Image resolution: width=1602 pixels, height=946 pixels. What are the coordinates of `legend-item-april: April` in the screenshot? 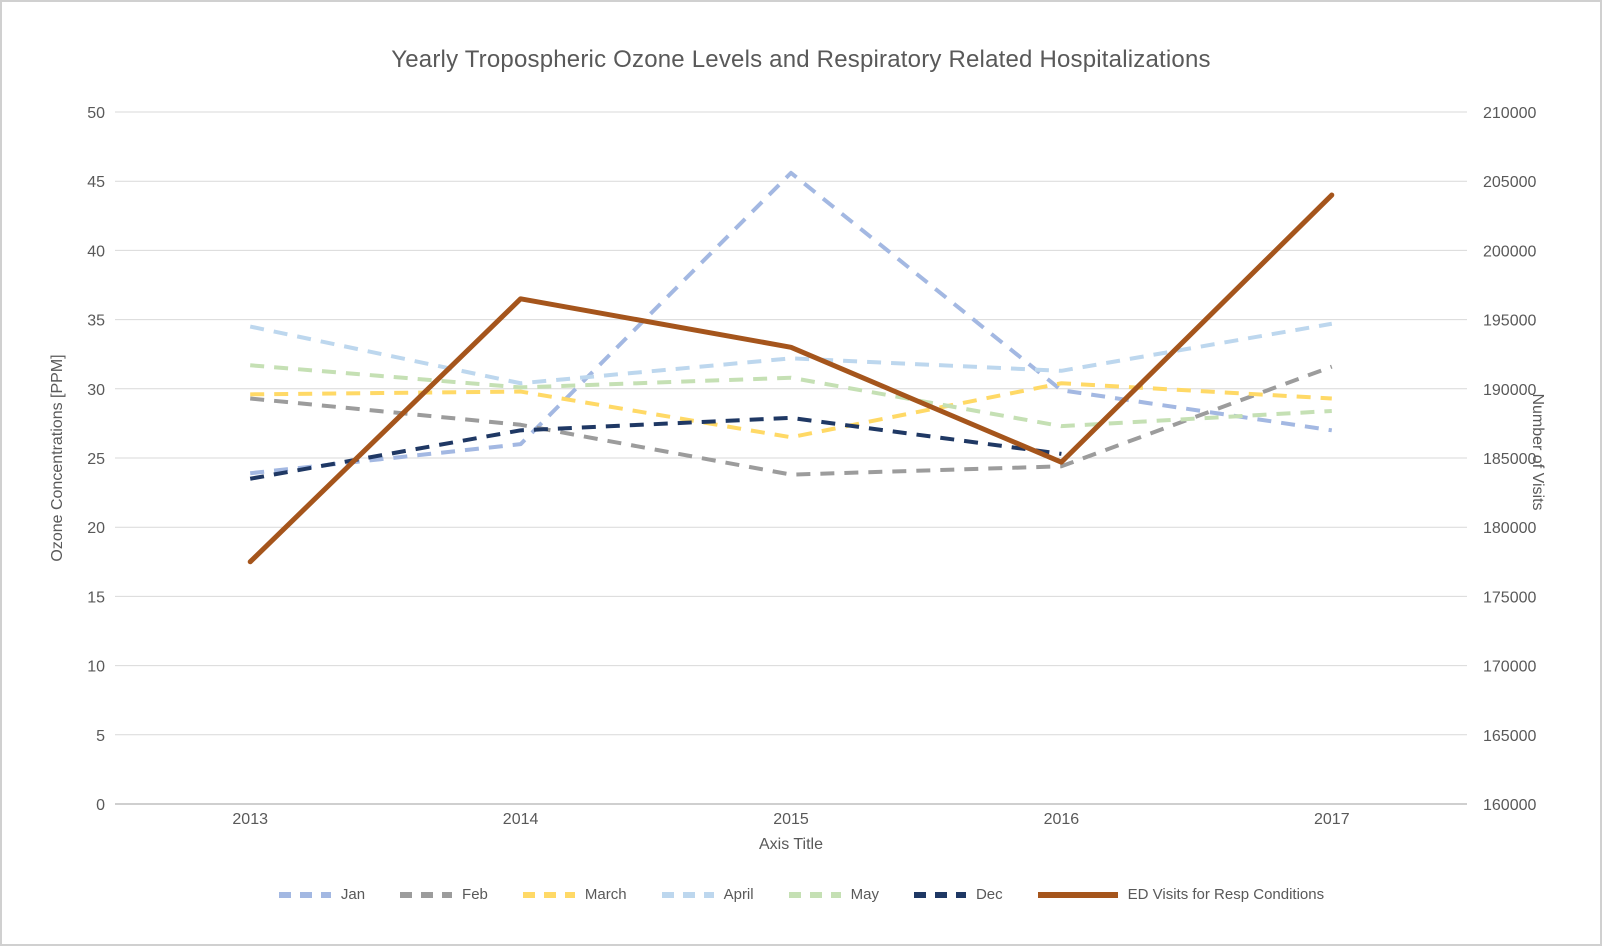 It's located at (707, 894).